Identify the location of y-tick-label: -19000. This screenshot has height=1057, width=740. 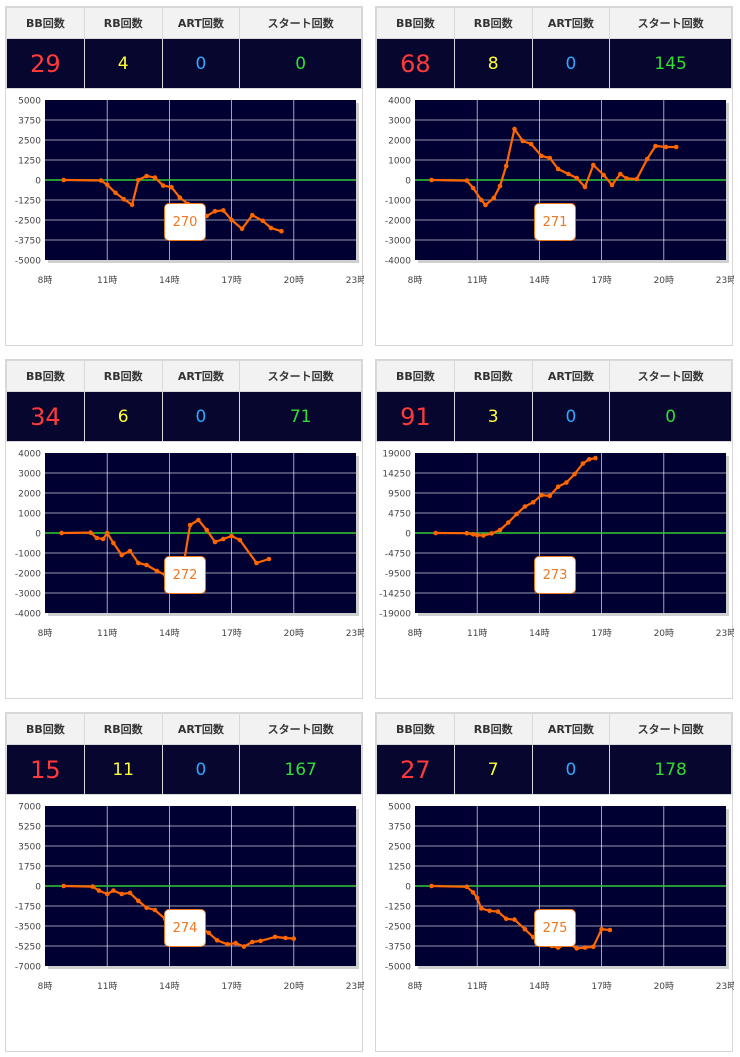
(395, 615).